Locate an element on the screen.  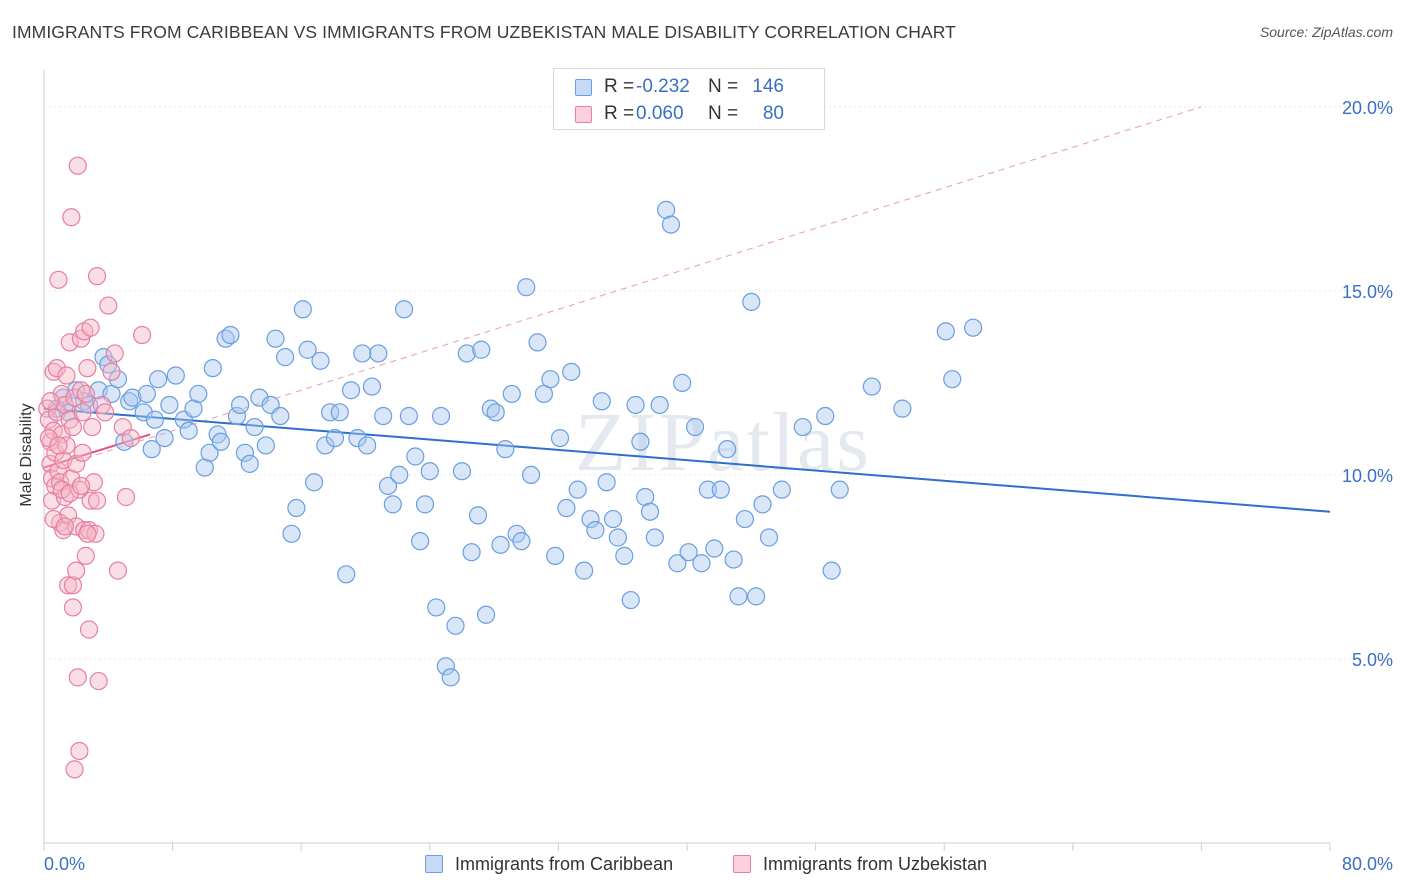
r-label: R = is located at coordinates (619, 113).